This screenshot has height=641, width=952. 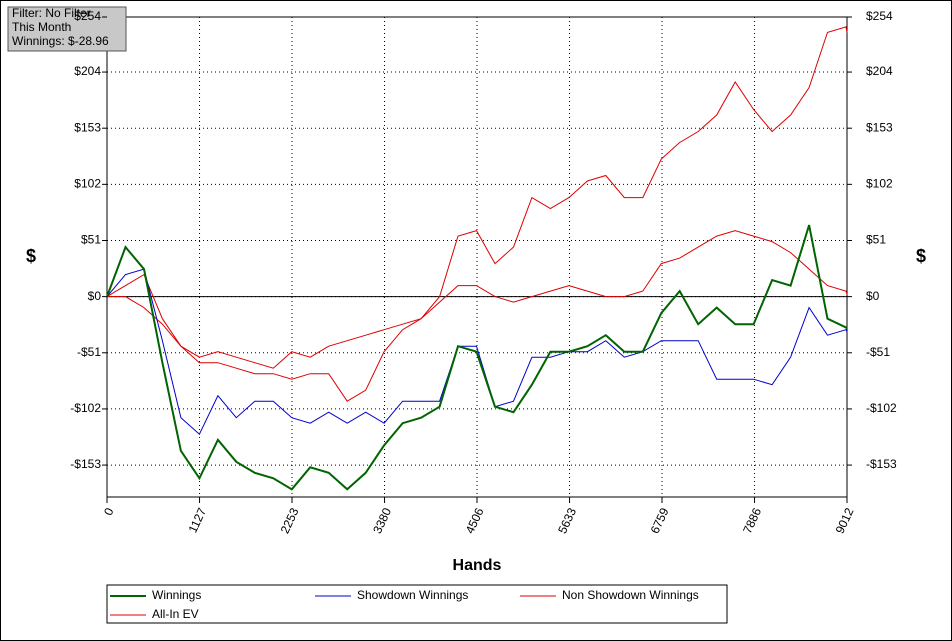 I want to click on y-tick-label: $254, so click(x=87, y=16).